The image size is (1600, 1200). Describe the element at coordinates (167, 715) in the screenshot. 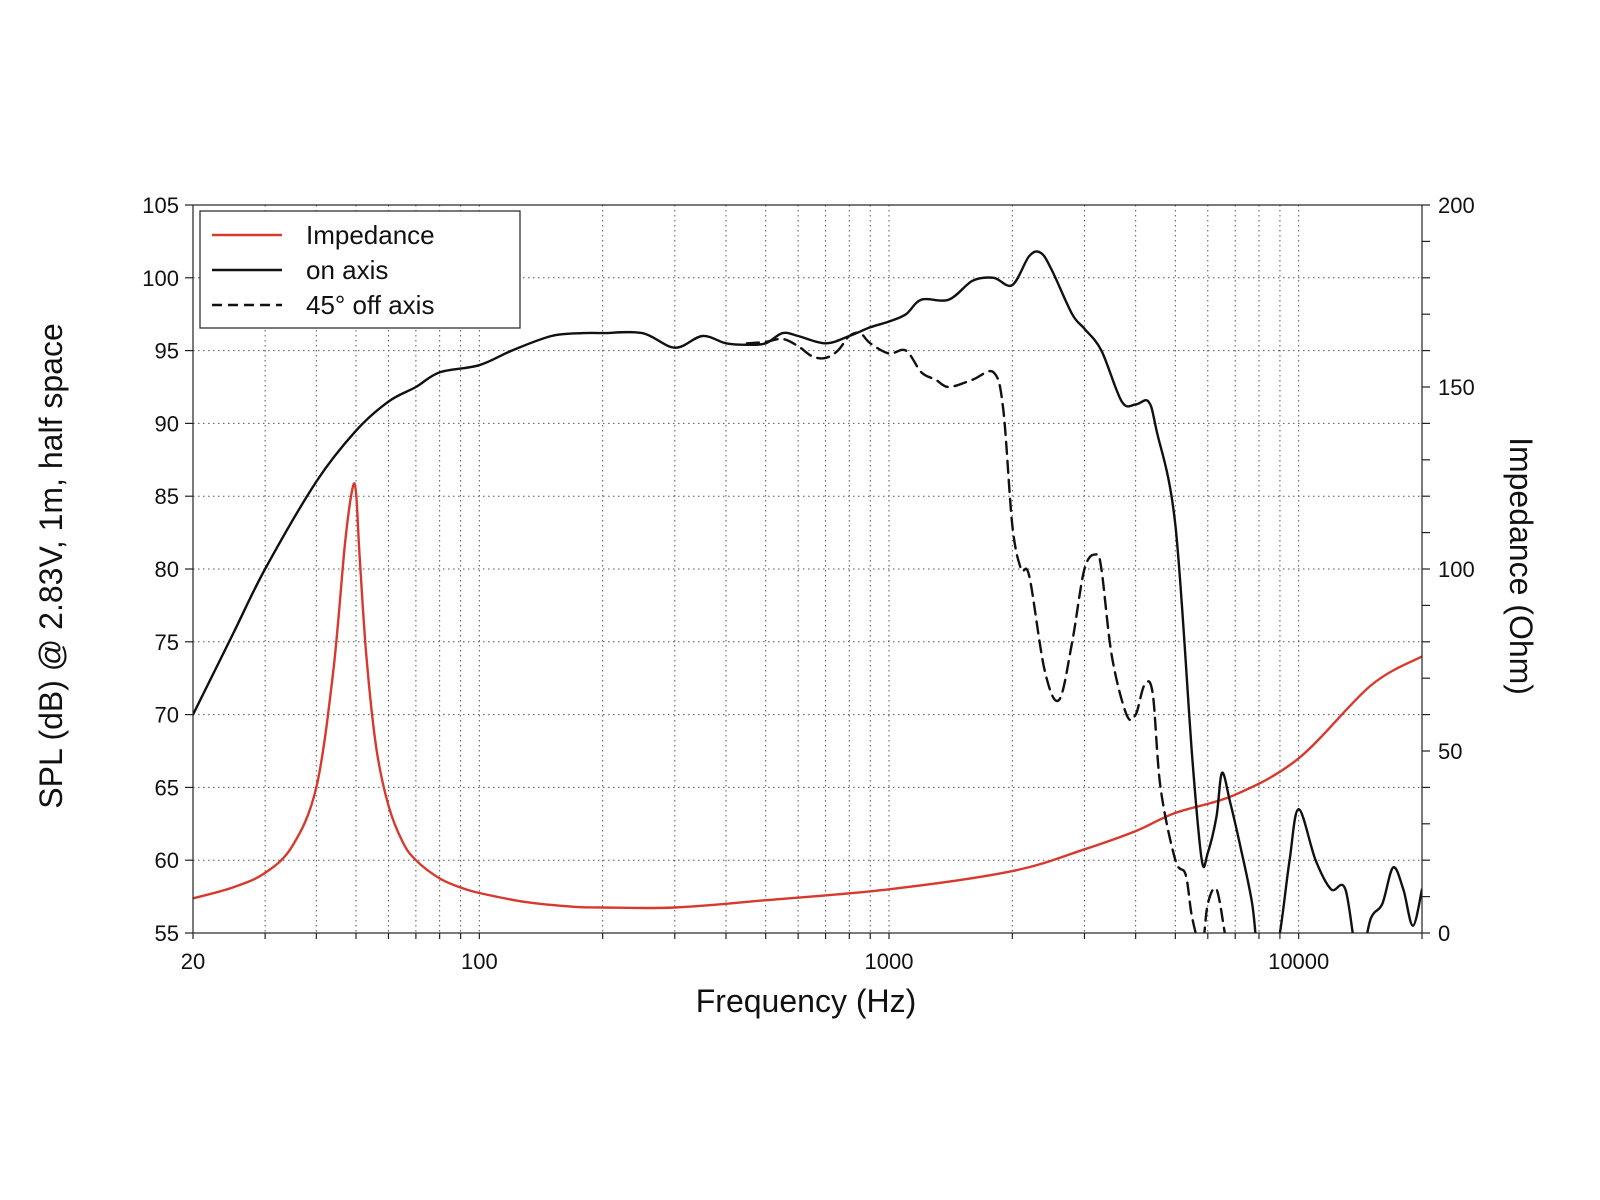

I see `y-tick-label: 70` at that location.